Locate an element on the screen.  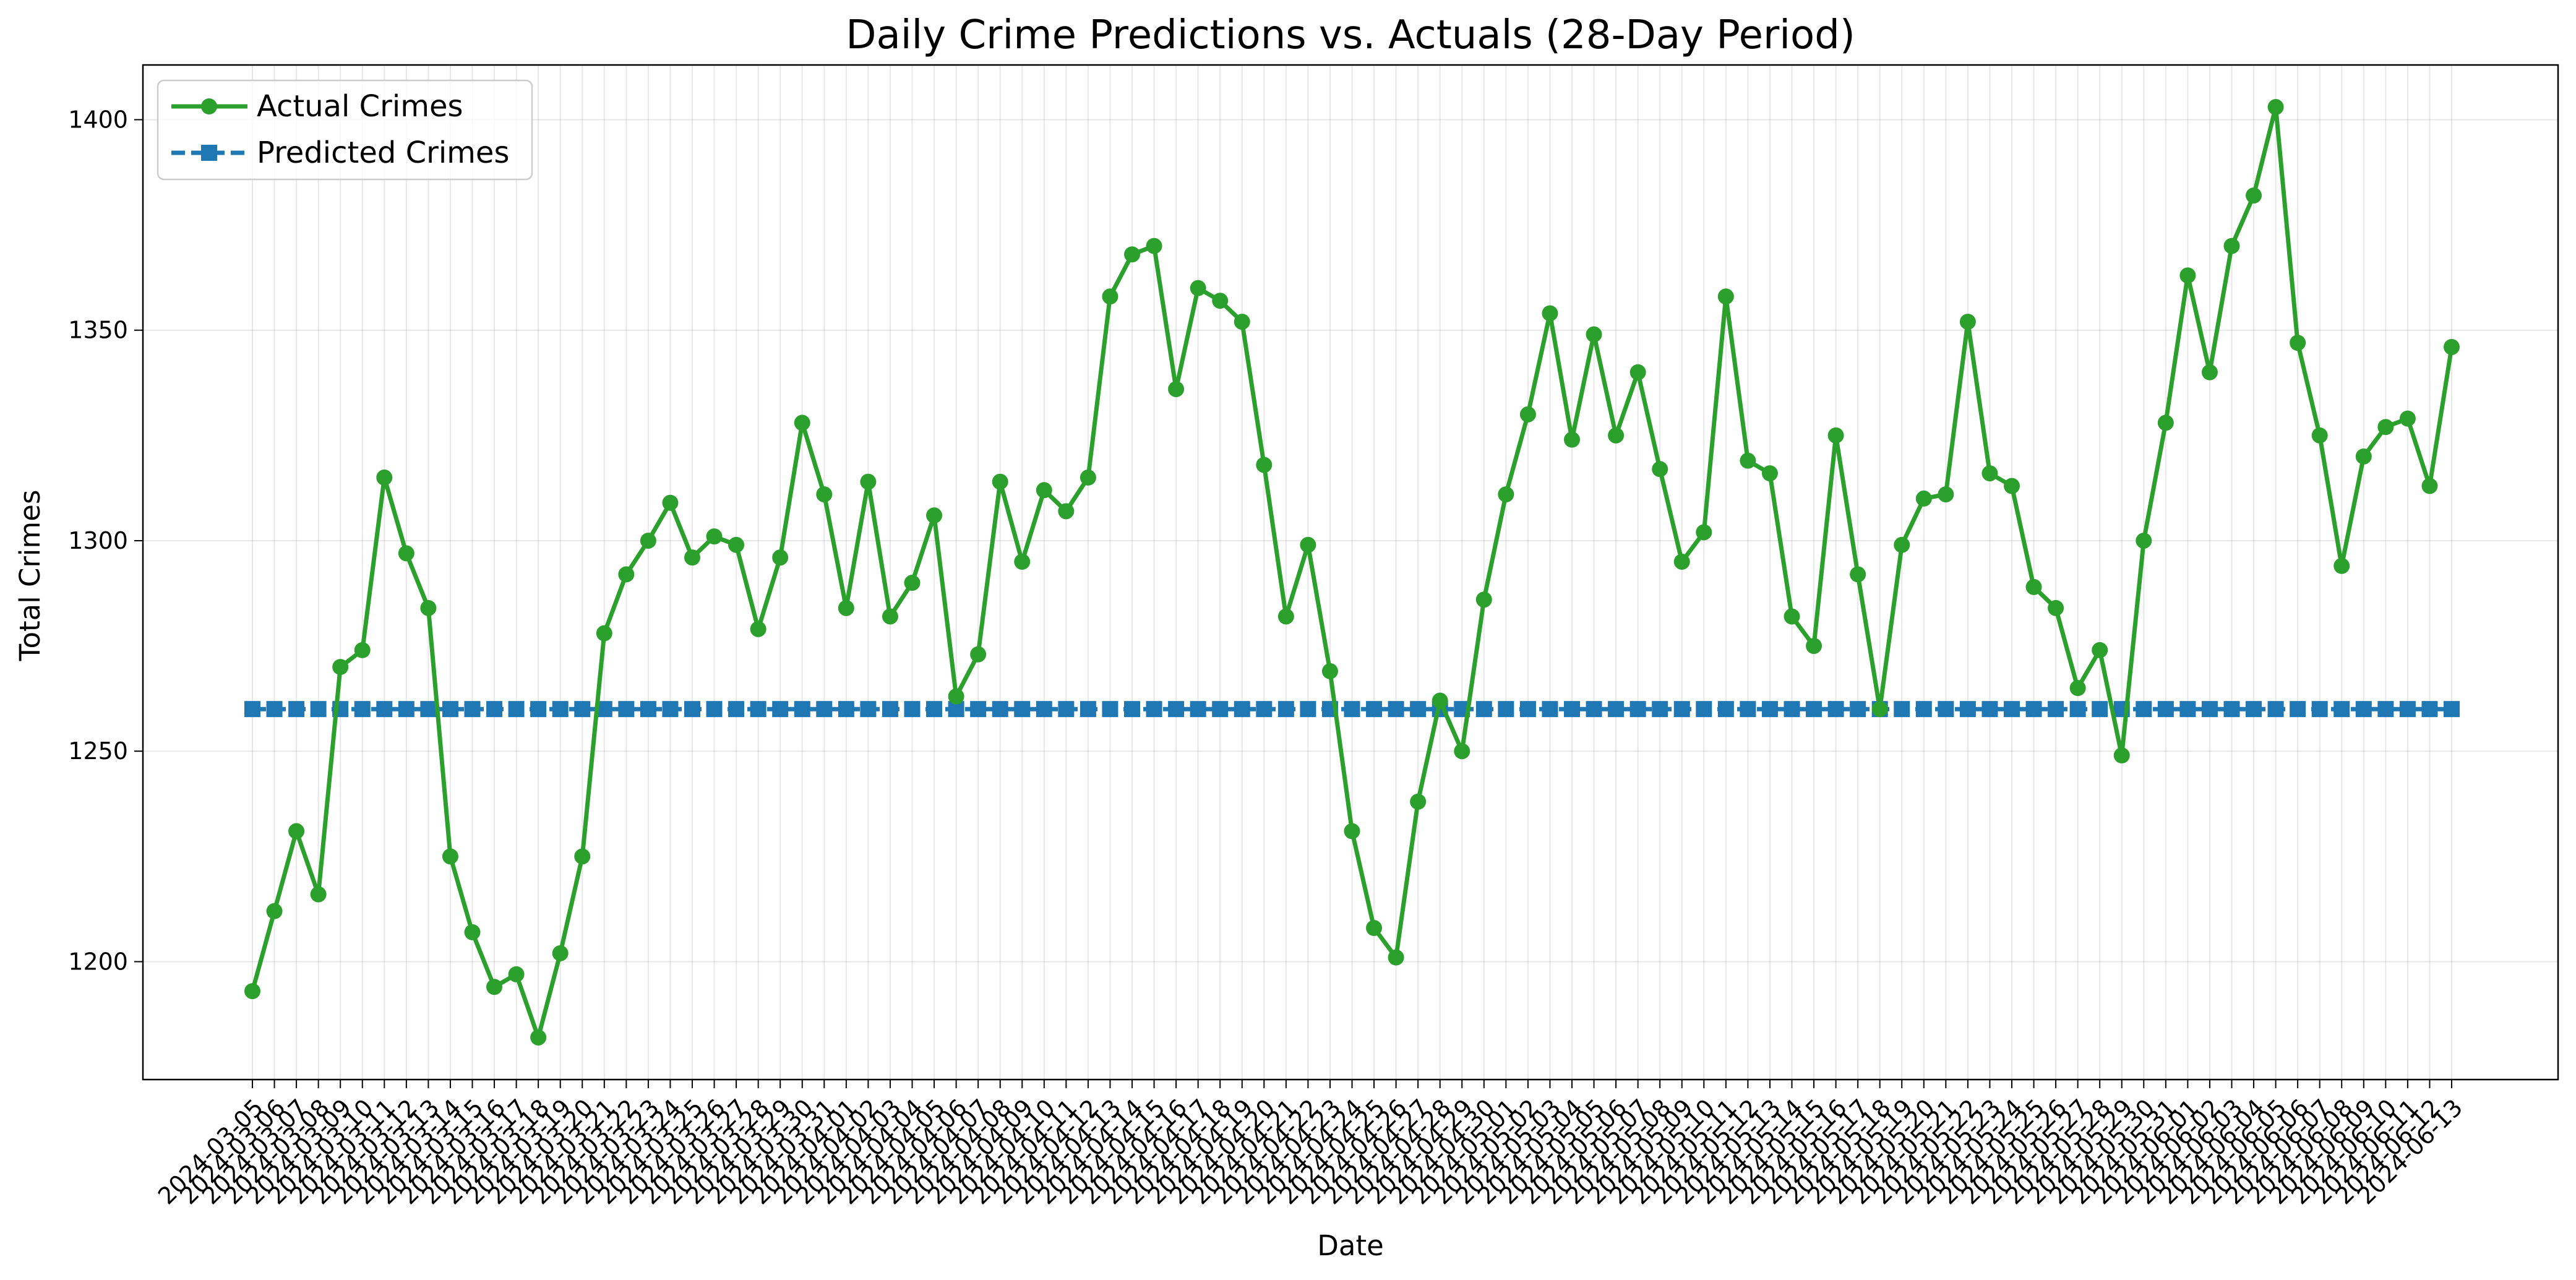
legend-item: Predicted Crimes is located at coordinates (340, 152).